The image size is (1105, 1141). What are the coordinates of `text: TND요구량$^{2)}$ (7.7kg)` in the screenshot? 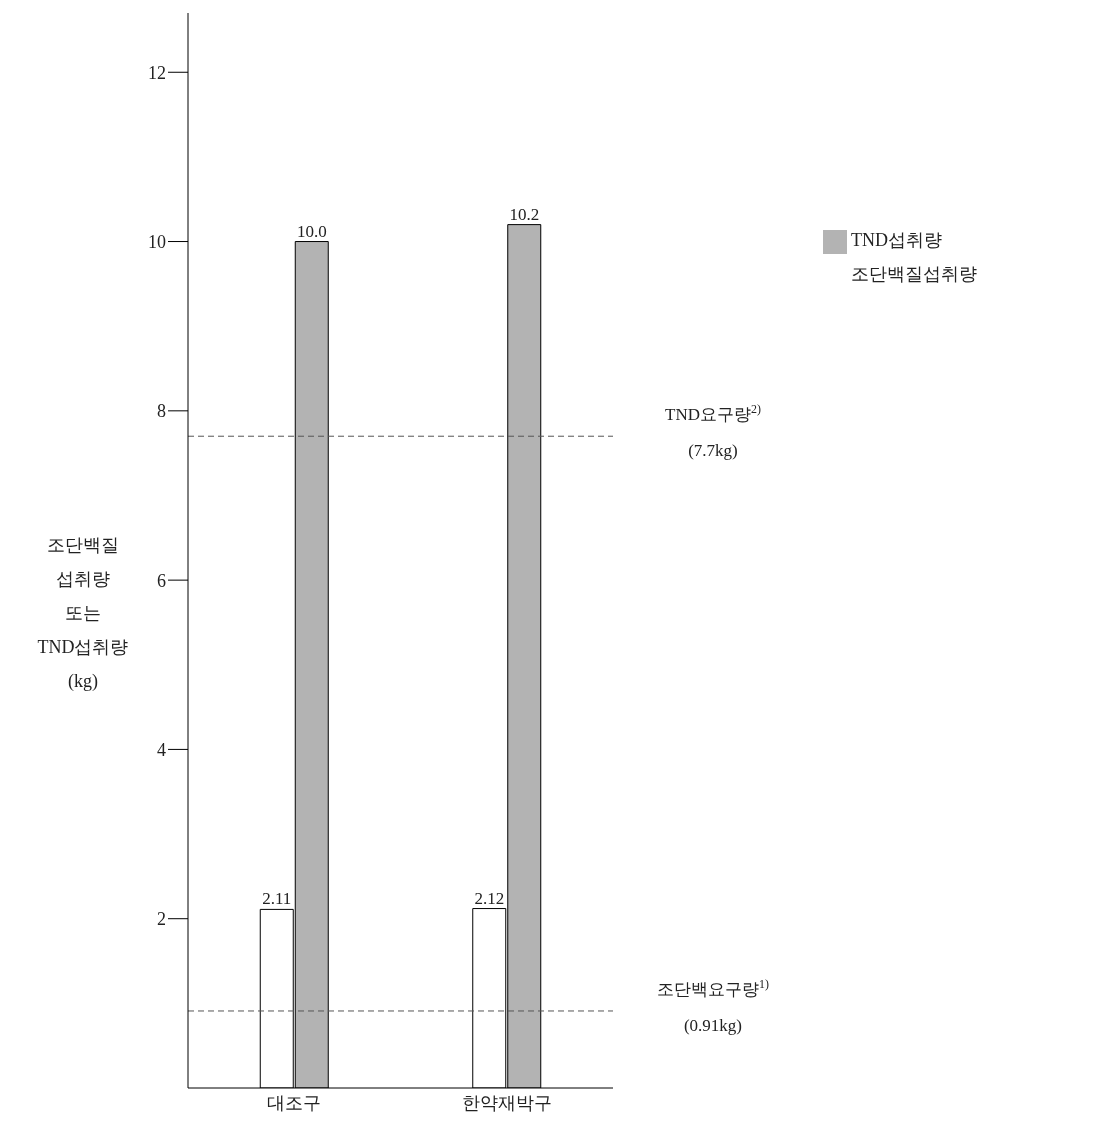 It's located at (713, 431).